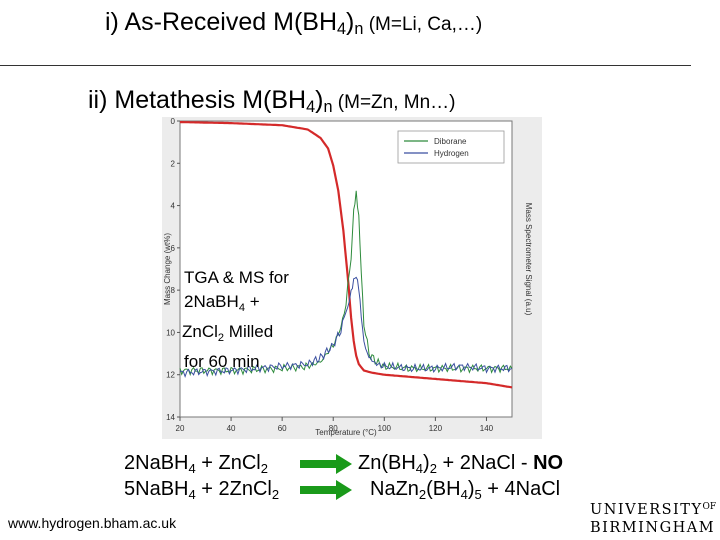 The width and height of the screenshot is (720, 540). Describe the element at coordinates (282, 428) in the screenshot. I see `x-tick-label: 60` at that location.